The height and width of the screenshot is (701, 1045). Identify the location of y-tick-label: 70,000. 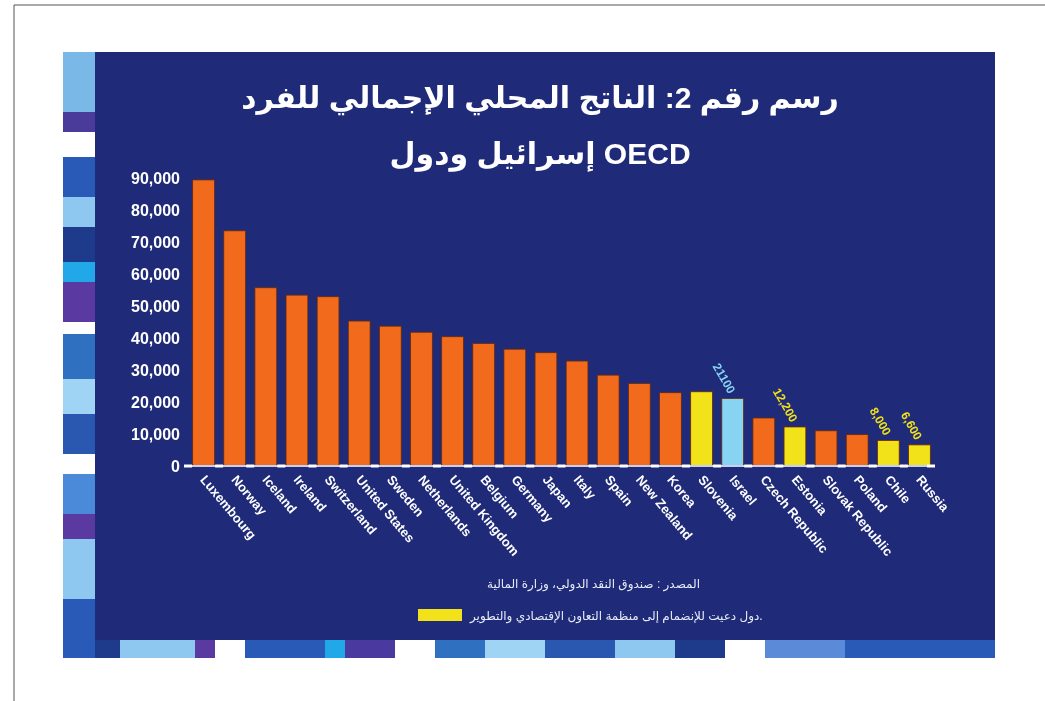
(156, 242).